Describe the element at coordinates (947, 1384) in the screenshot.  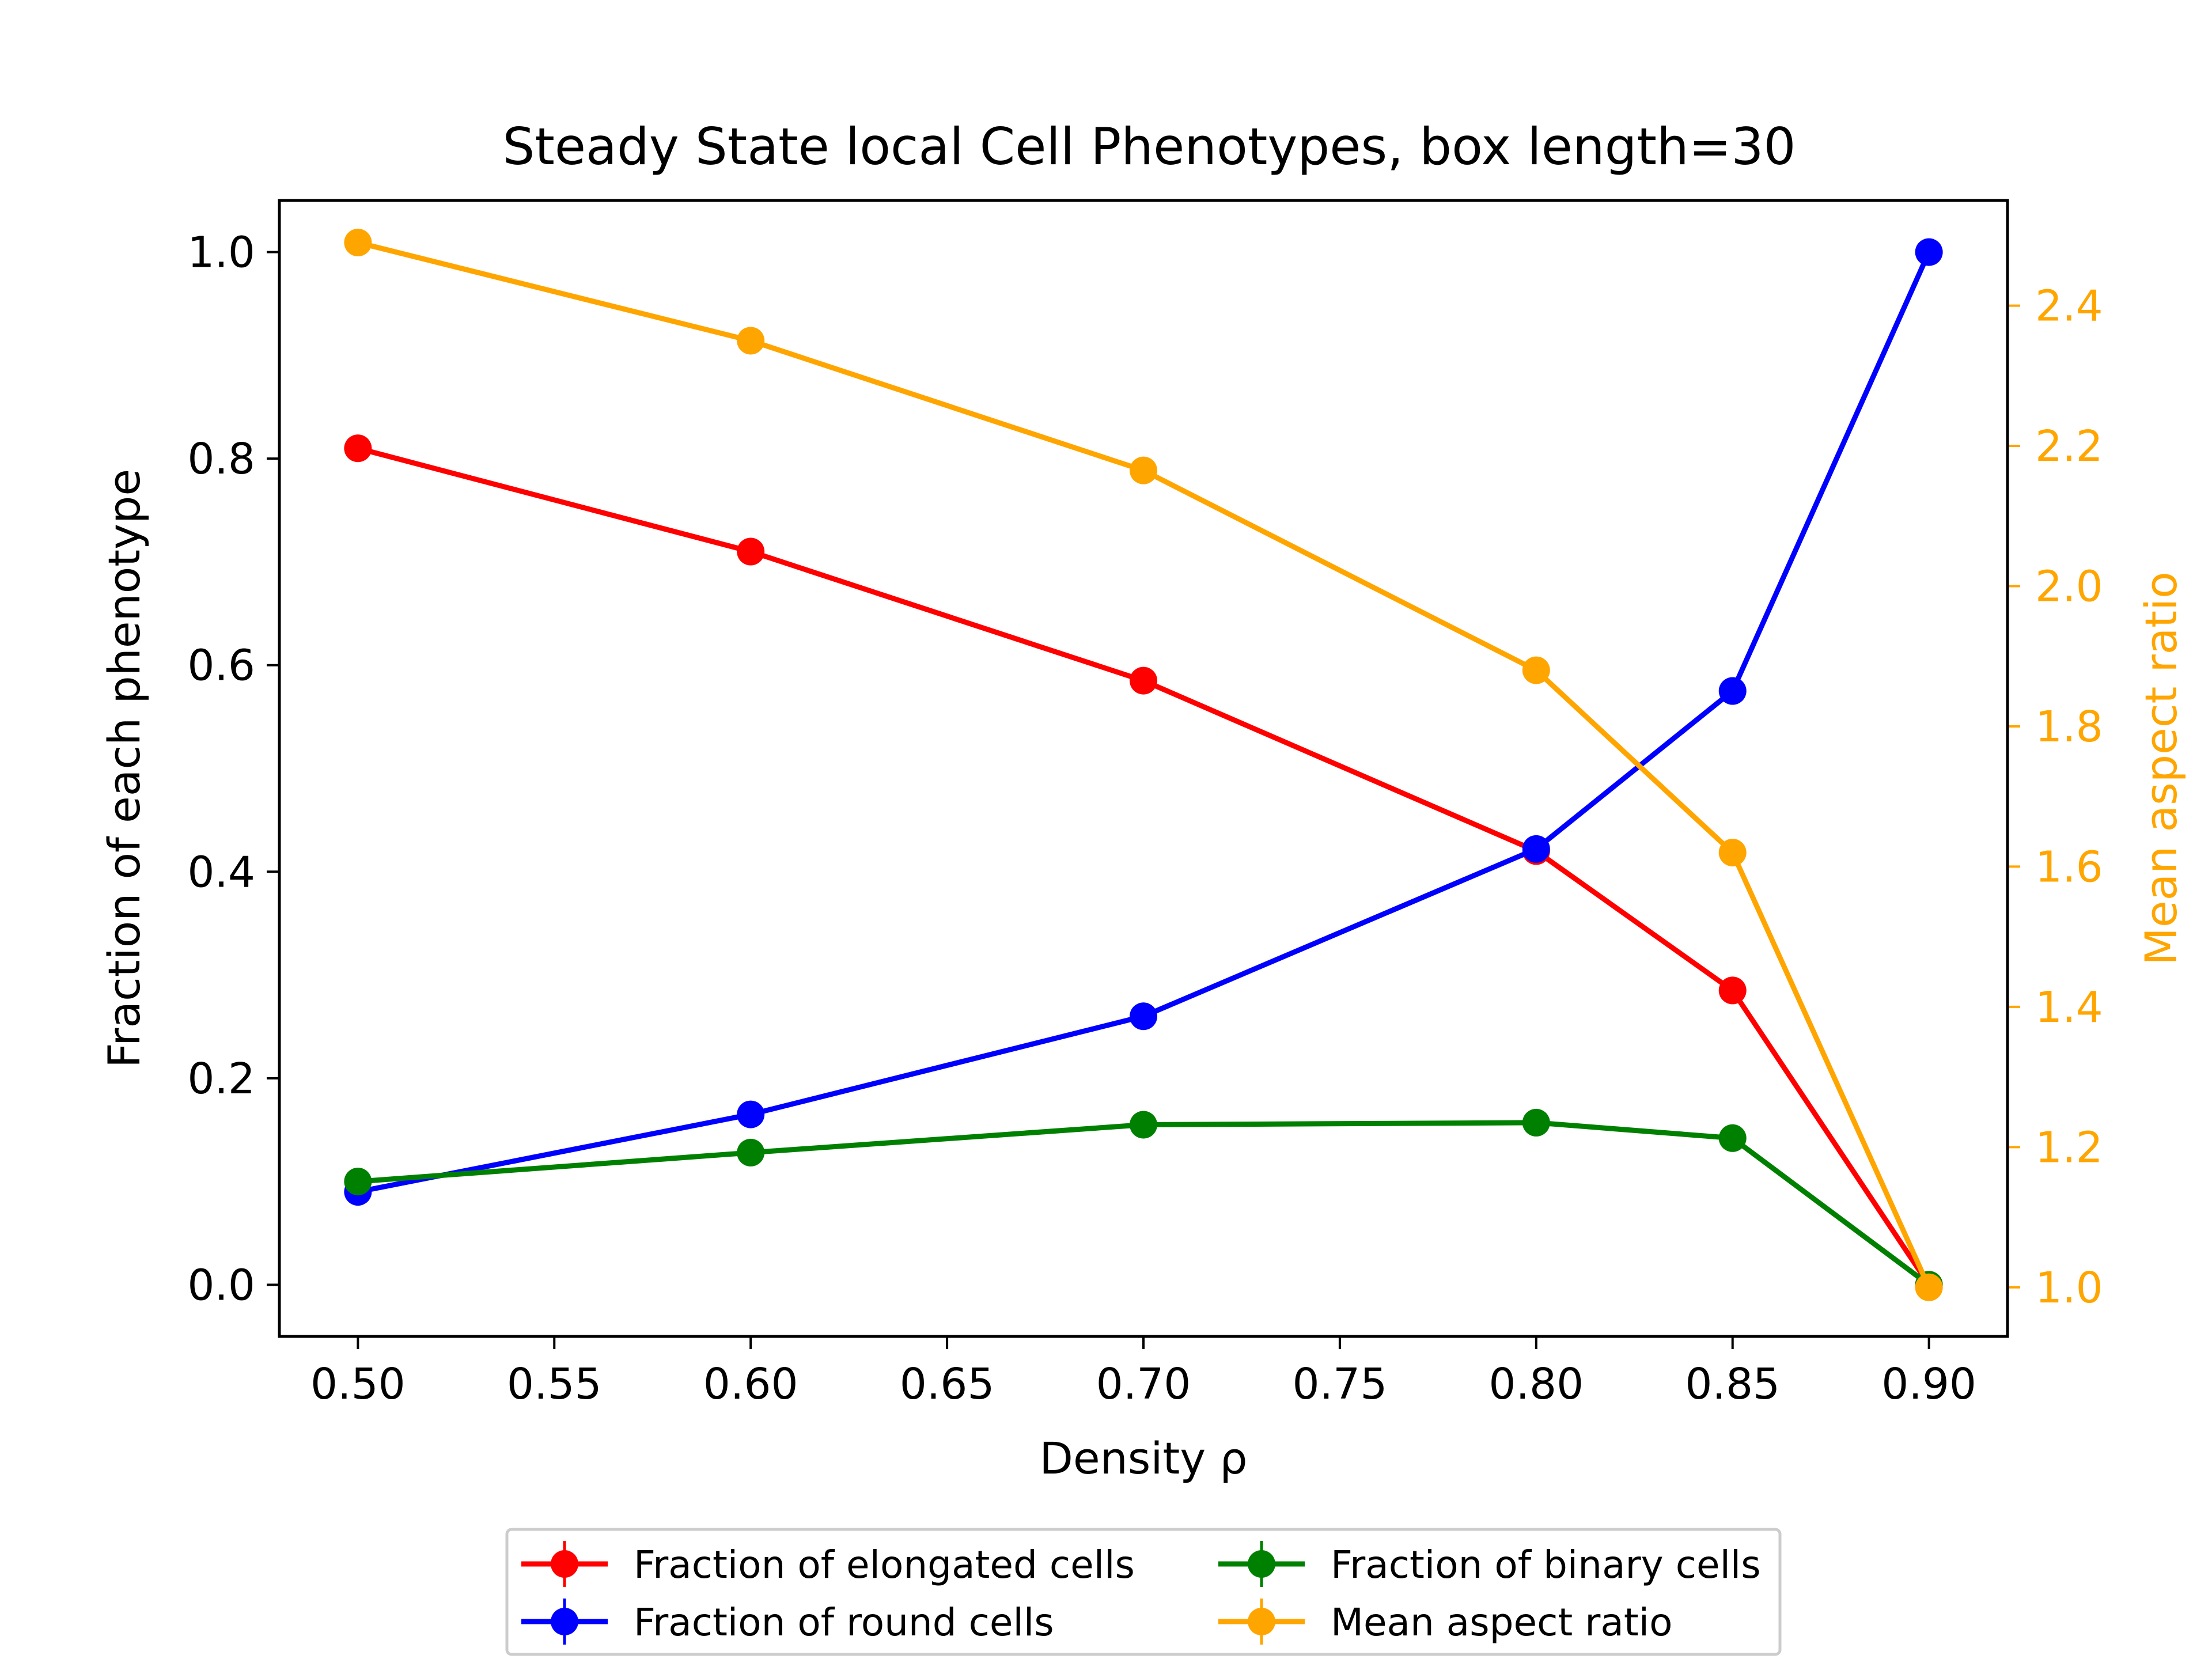
I see `x-tick-label: 0.65` at that location.